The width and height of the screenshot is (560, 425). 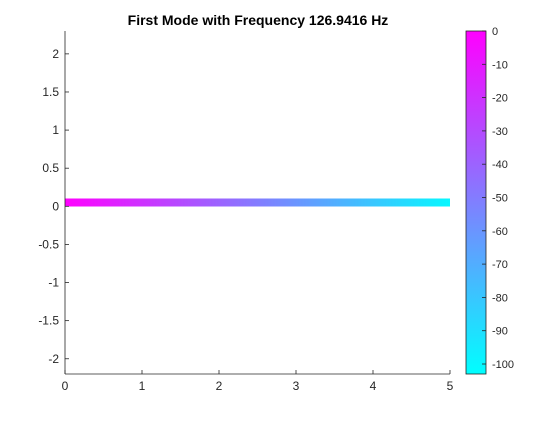 I want to click on y-tick-label: -0.5, so click(x=48, y=244).